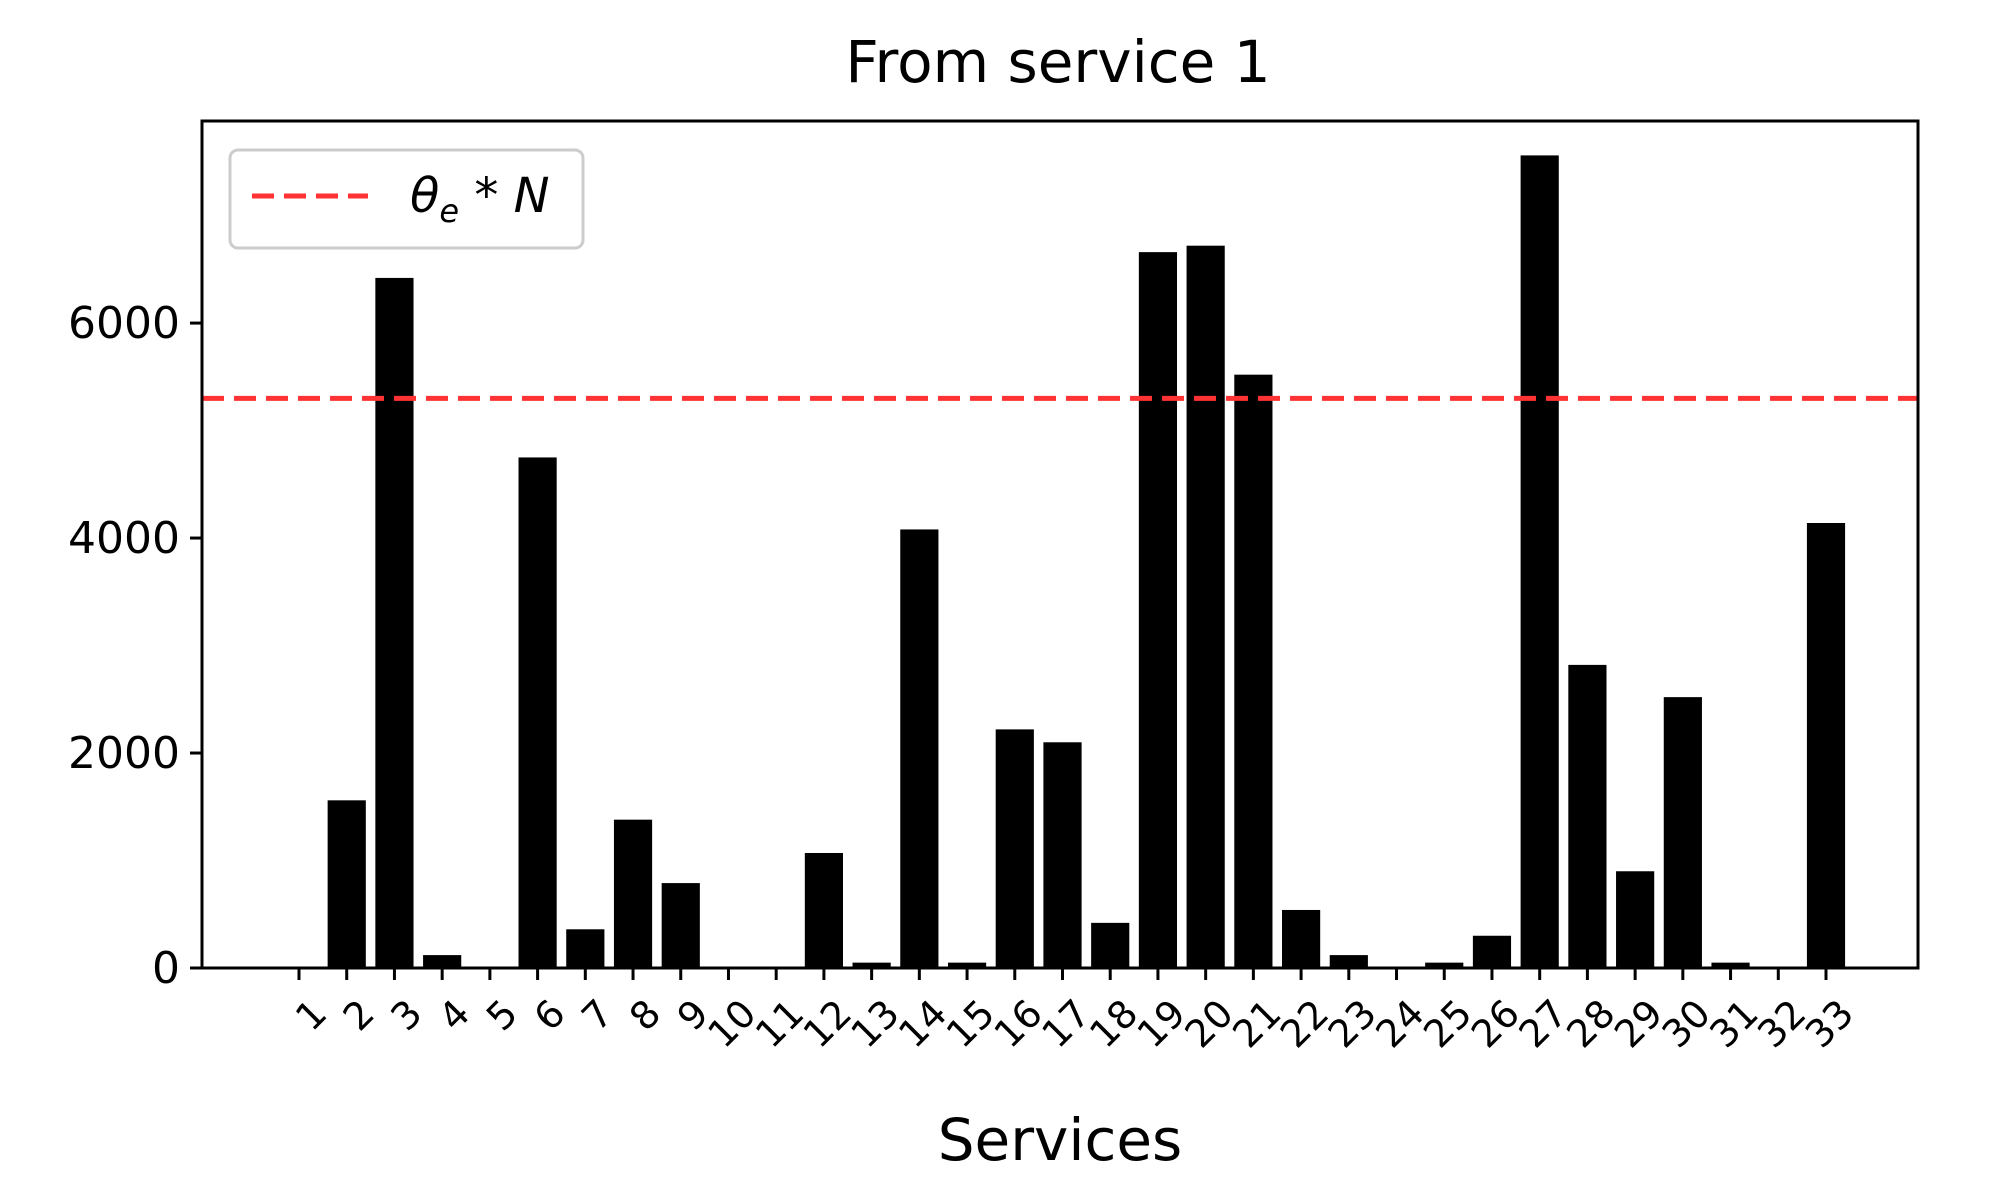 The image size is (2000, 1200). I want to click on y-axis: 0 2000 4000 6000, so click(135, 646).